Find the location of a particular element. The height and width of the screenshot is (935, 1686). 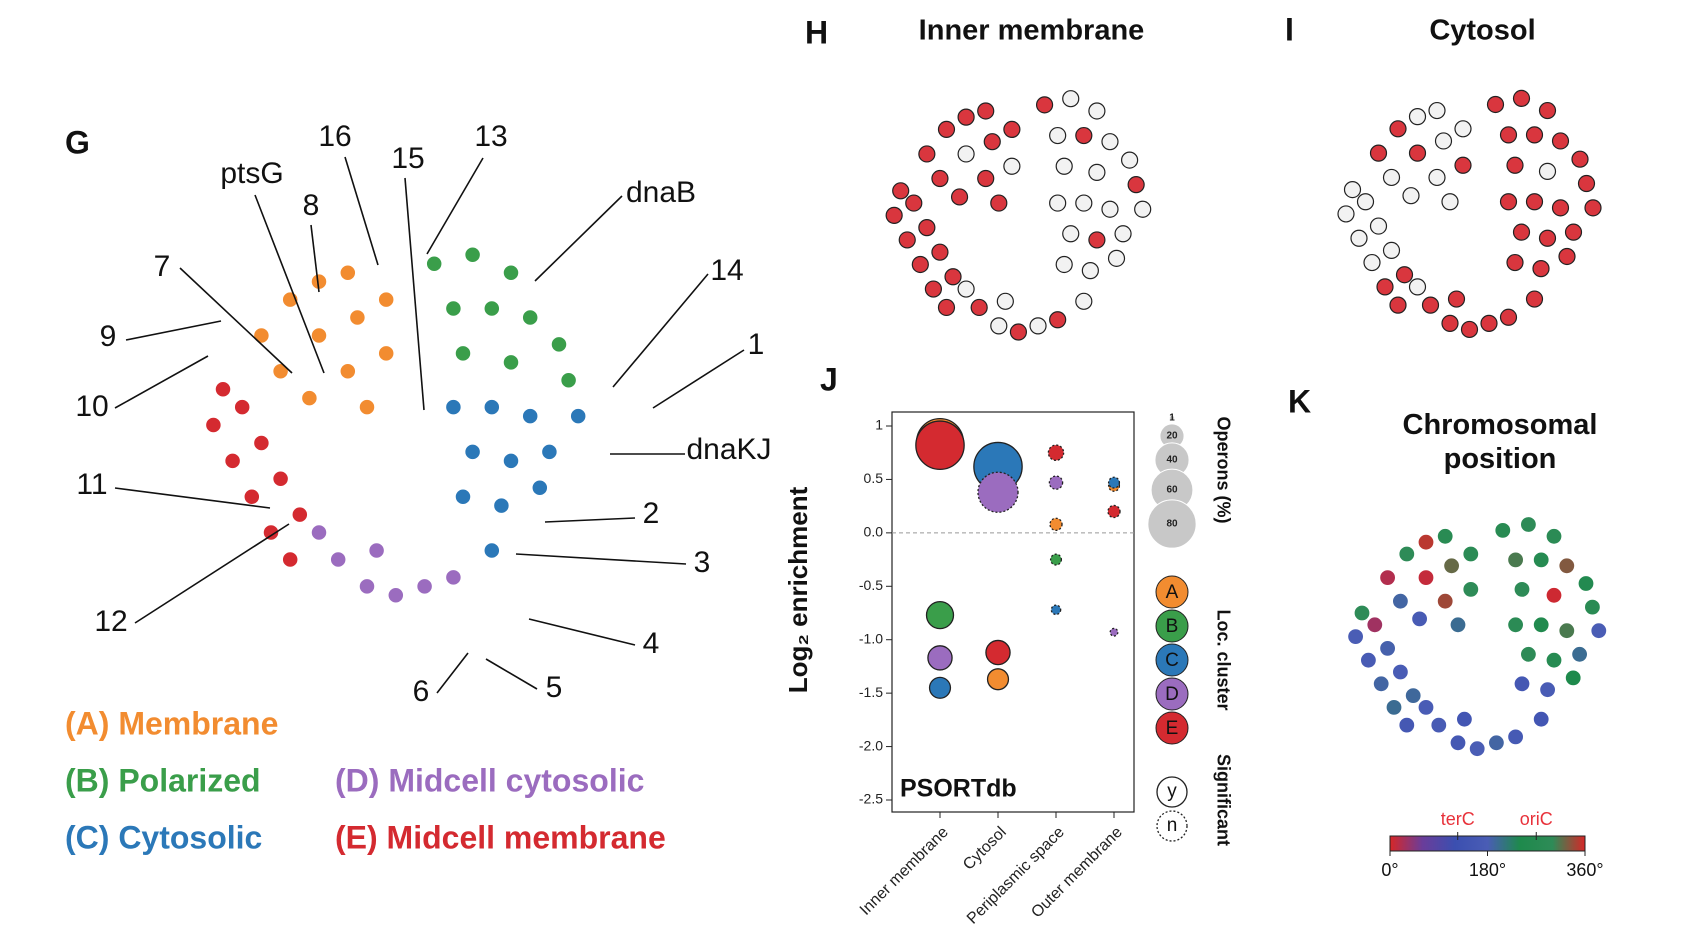

annotation: 6 is located at coordinates (421, 691).